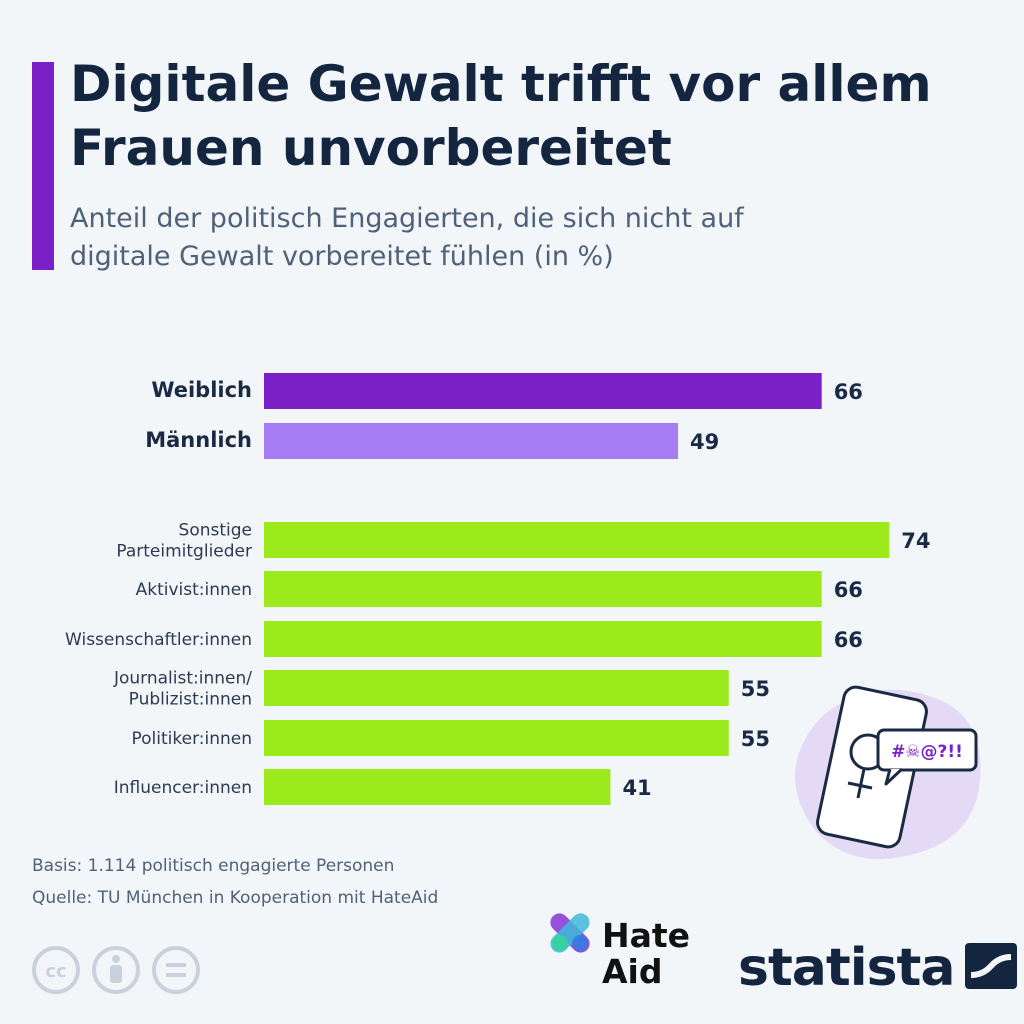 This screenshot has width=1024, height=1024. I want to click on speech-bubble-text: #☠@?!!, so click(927, 752).